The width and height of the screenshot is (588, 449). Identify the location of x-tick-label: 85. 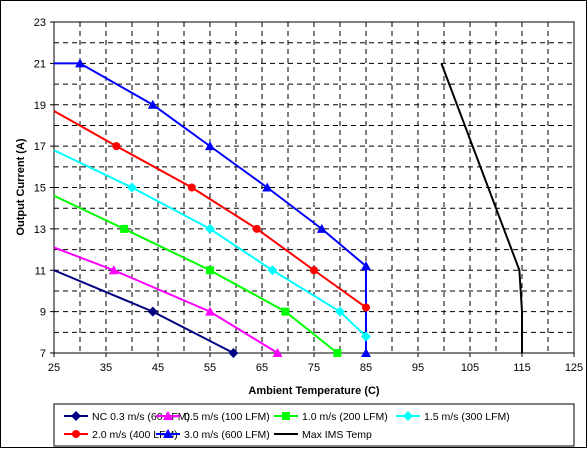
(366, 368).